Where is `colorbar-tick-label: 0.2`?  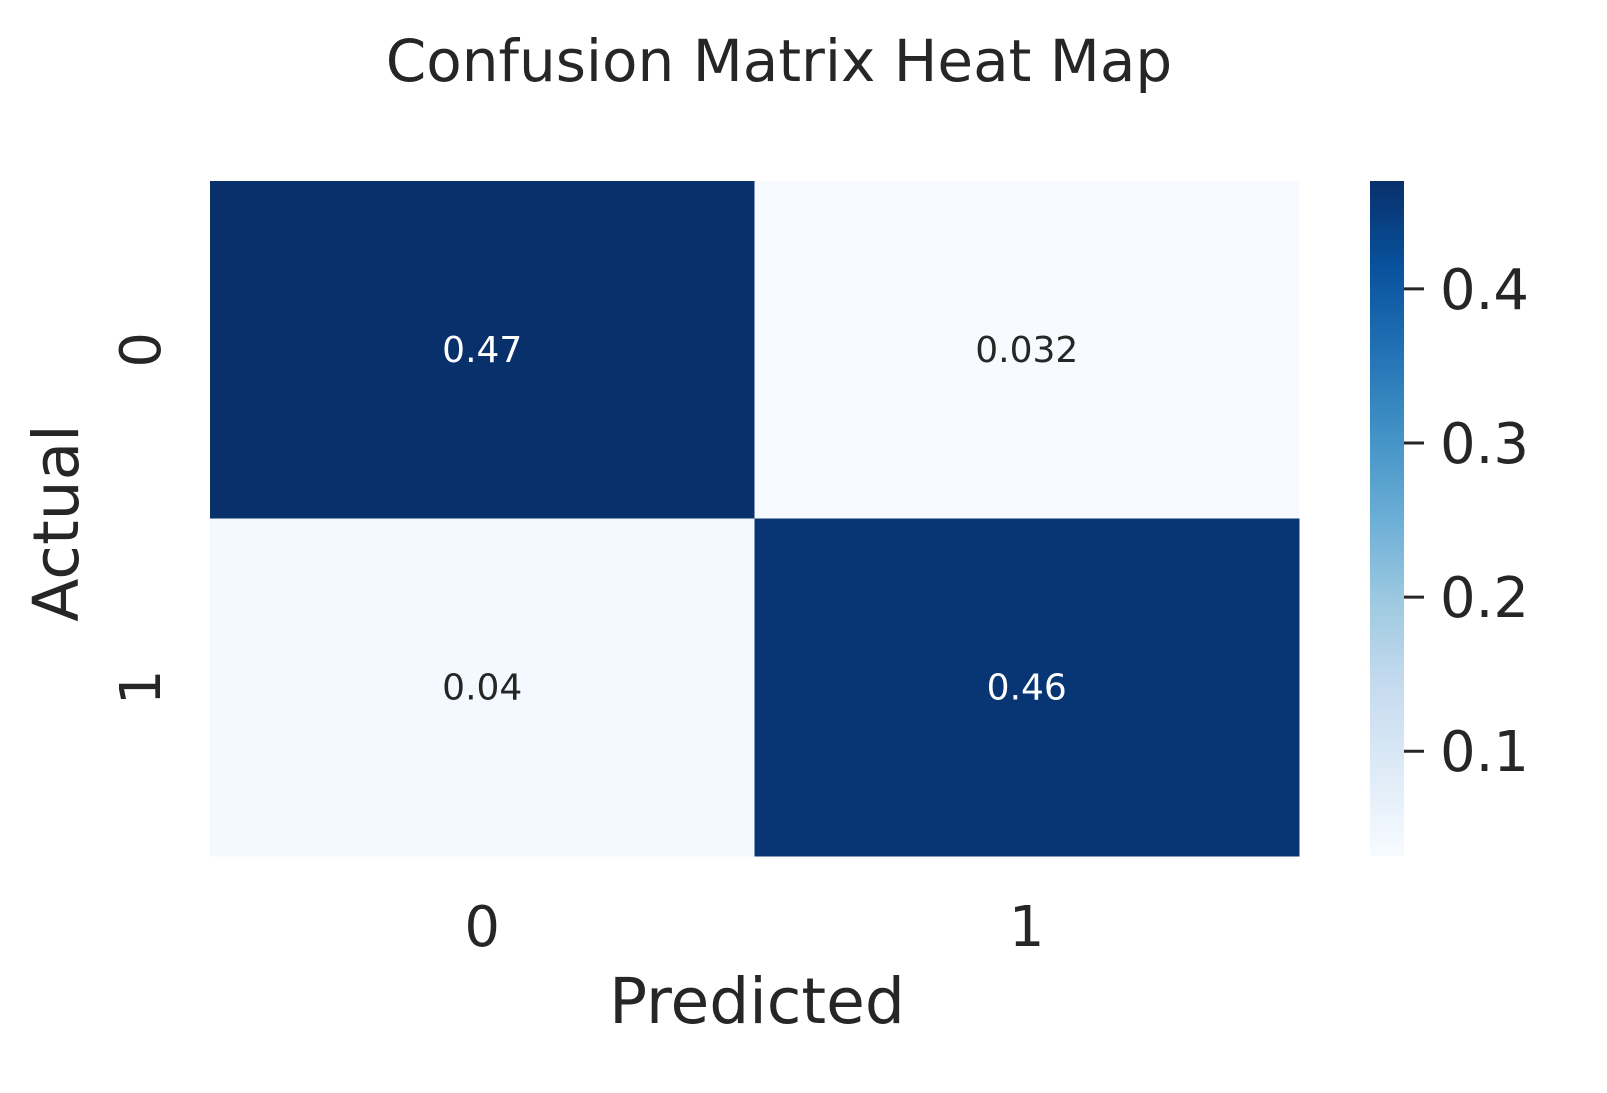 colorbar-tick-label: 0.2 is located at coordinates (1484, 598).